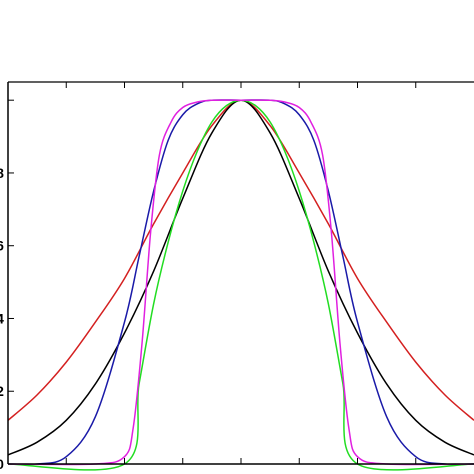 The height and width of the screenshot is (474, 474). What do you see at coordinates (2, 173) in the screenshot?
I see `y-tick-label-5: 8` at bounding box center [2, 173].